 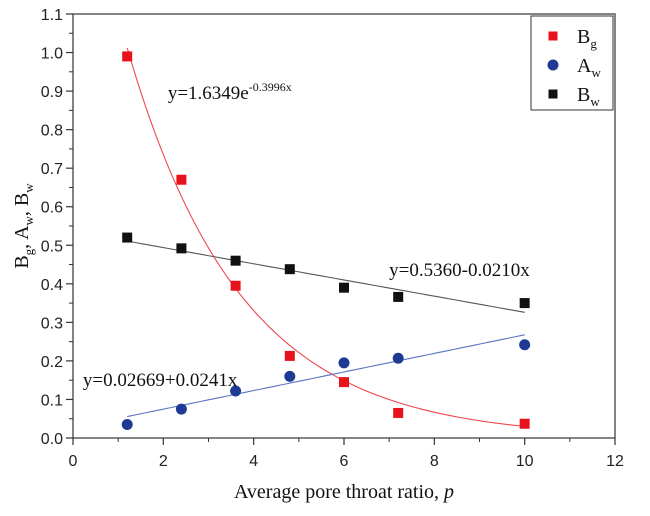 I want to click on y-axis-label-part: , A, so click(x=22, y=237).